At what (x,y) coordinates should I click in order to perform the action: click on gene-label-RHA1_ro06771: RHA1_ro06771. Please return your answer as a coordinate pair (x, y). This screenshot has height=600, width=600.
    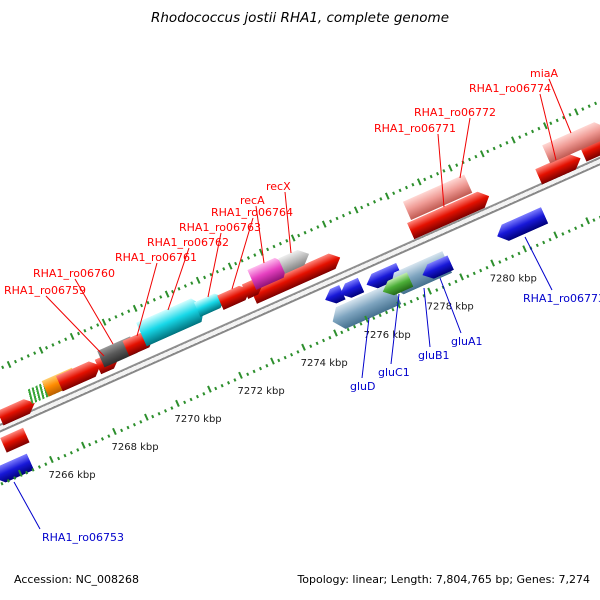
    Looking at the image, I should click on (415, 128).